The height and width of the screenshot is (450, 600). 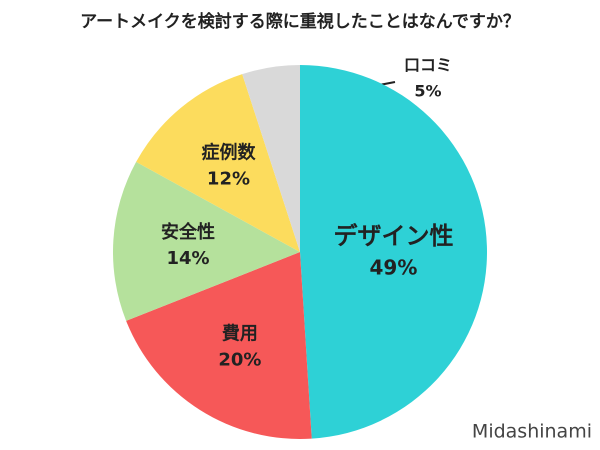 What do you see at coordinates (187, 258) in the screenshot?
I see `value-label: 14%` at bounding box center [187, 258].